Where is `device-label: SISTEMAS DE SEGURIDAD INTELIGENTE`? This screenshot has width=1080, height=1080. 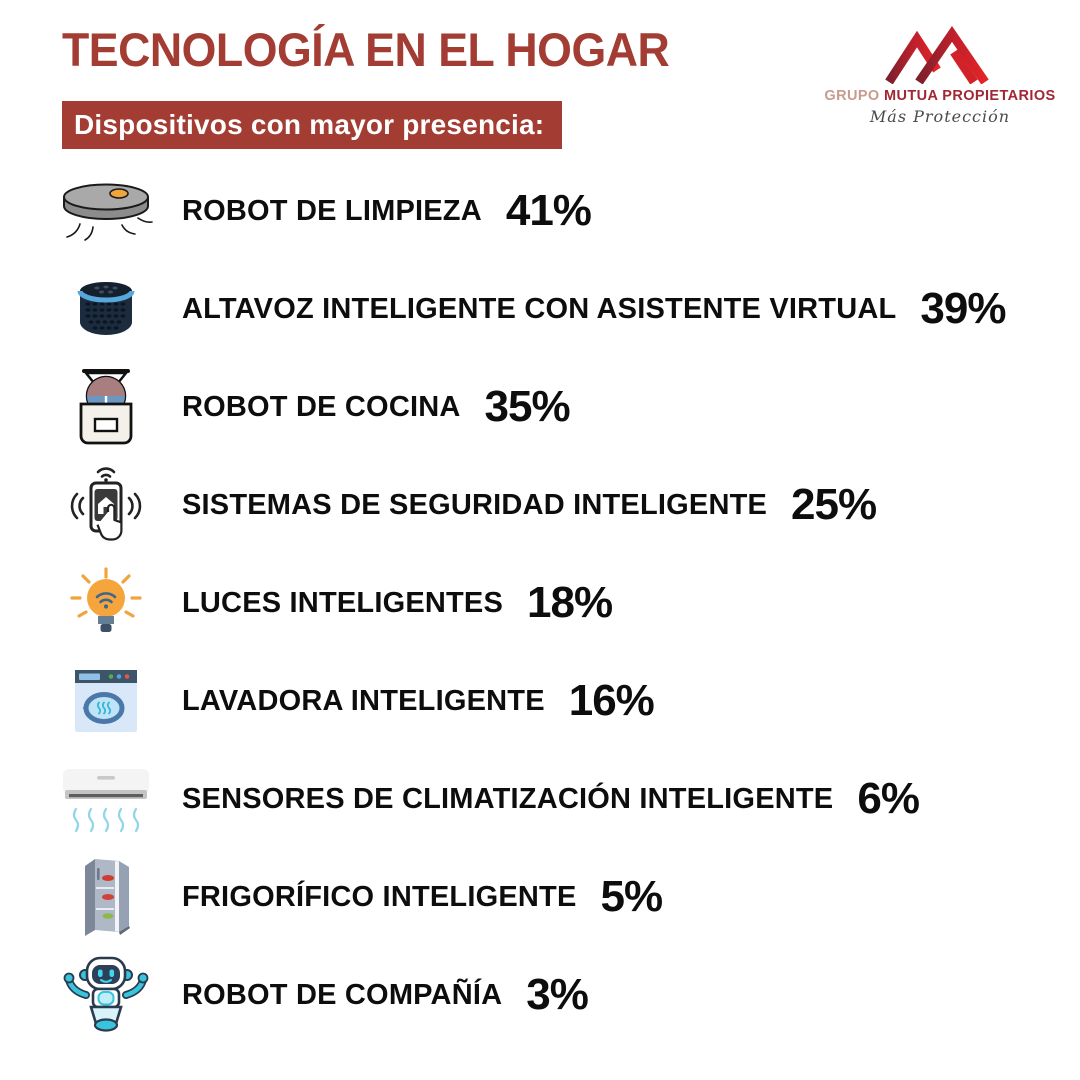 device-label: SISTEMAS DE SEGURIDAD INTELIGENTE is located at coordinates (475, 504).